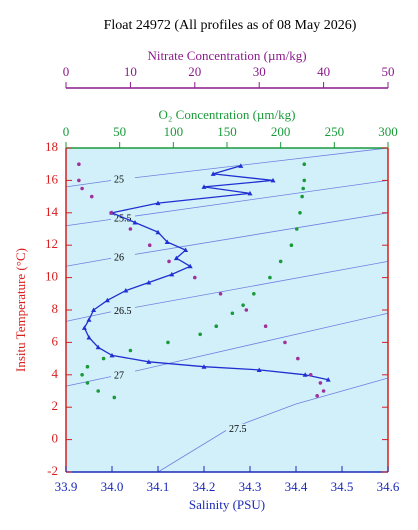  Describe the element at coordinates (323, 71) in the screenshot. I see `x3-tick-label: 40` at that location.